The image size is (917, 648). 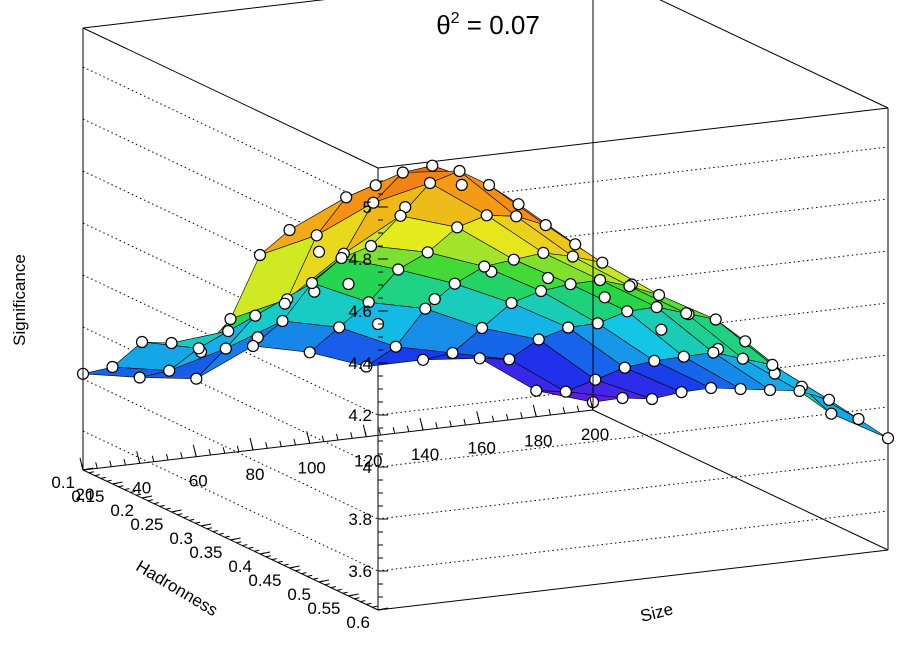 What do you see at coordinates (367, 207) in the screenshot?
I see `z-tick-label: 5` at bounding box center [367, 207].